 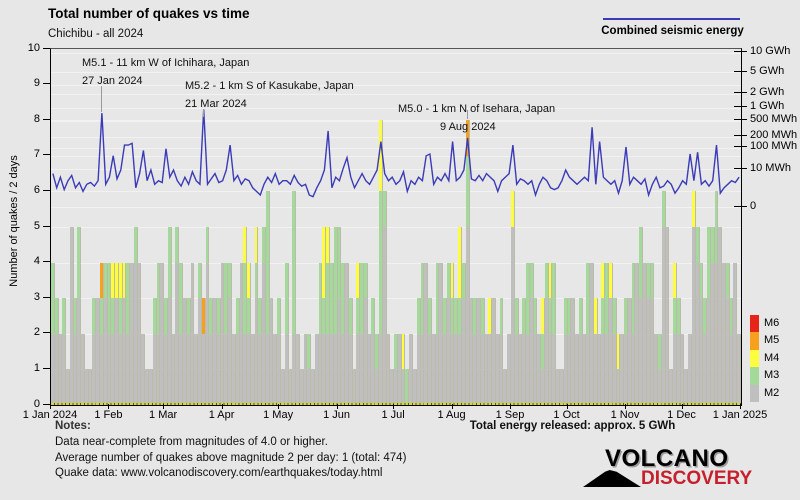 I want to click on y-axis-tick-label-right: 200 MWh, so click(x=774, y=135).